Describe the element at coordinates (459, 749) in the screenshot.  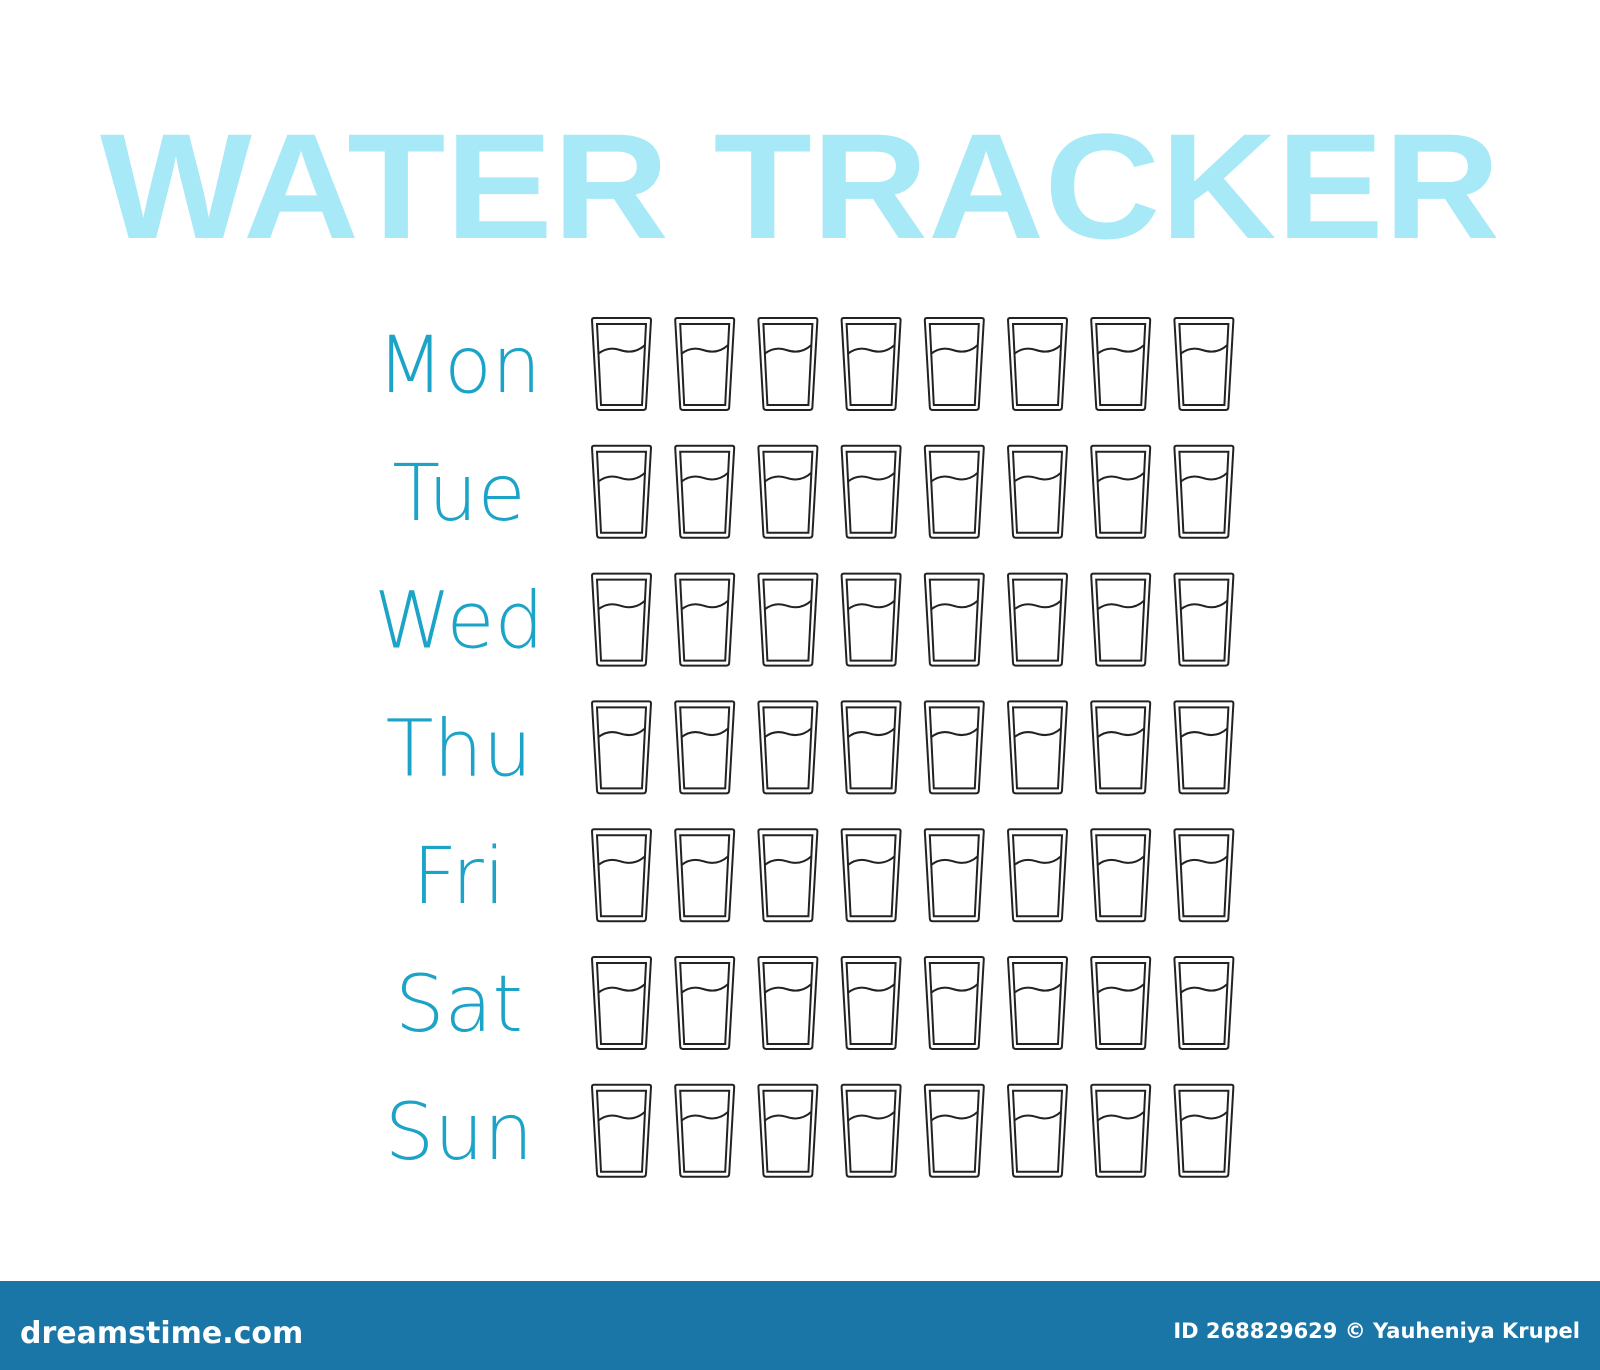
I see `day-label: Thu` at that location.